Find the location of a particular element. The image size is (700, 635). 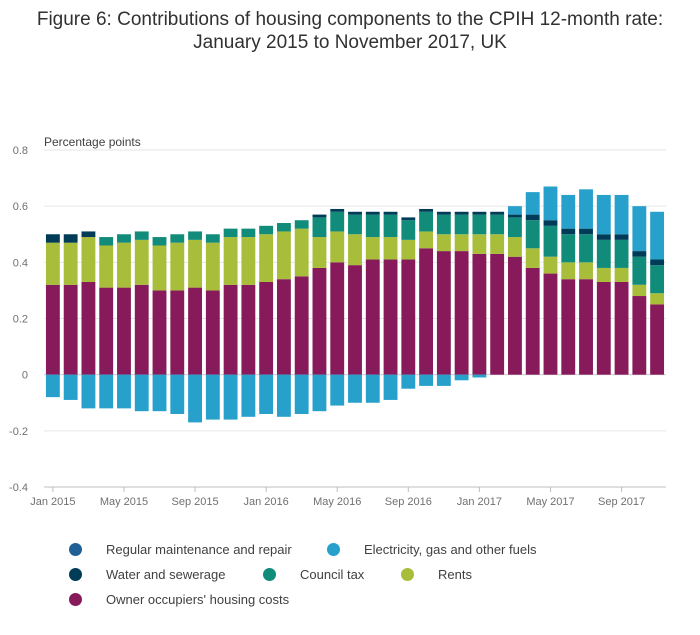

x-tick-label: Jan 2016 is located at coordinates (266, 502).